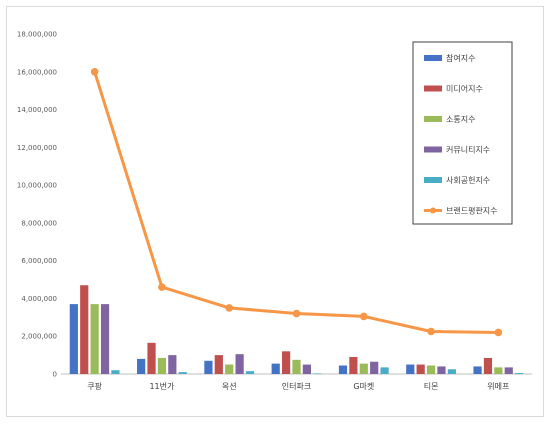 This screenshot has height=425, width=550. Describe the element at coordinates (39, 299) in the screenshot. I see `y-tick-label: 4,000,000` at that location.